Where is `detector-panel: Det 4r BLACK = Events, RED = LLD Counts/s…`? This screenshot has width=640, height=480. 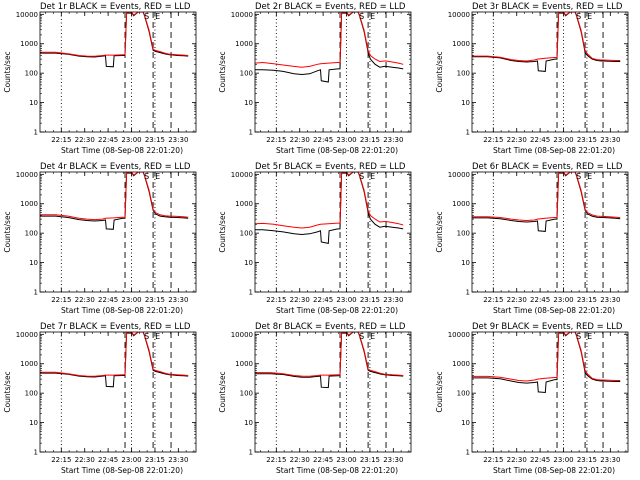 detector-panel: Det 4r BLACK = Events, RED = LLD Counts/s… is located at coordinates (100, 238).